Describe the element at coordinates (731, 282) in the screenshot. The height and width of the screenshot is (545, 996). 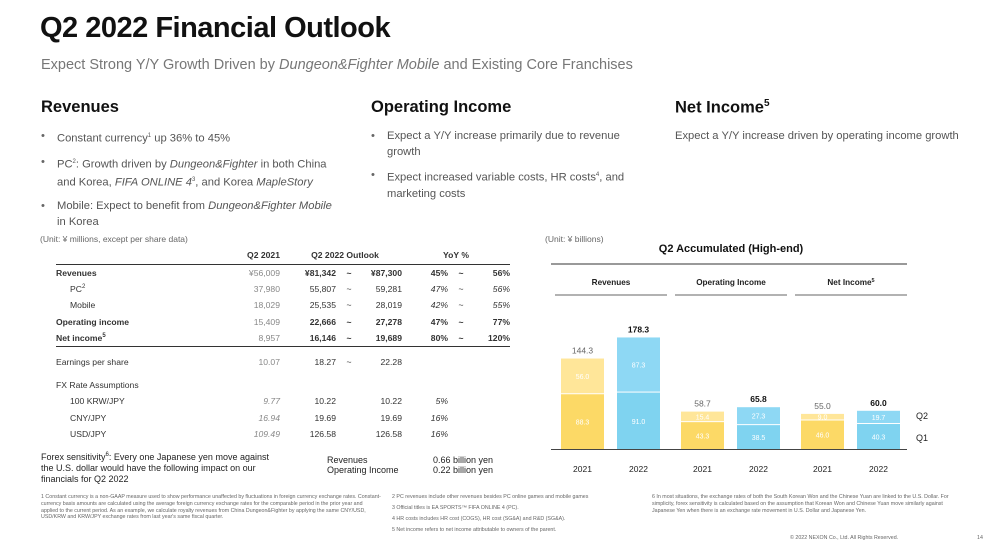
I see `group-label: Operating Income` at that location.